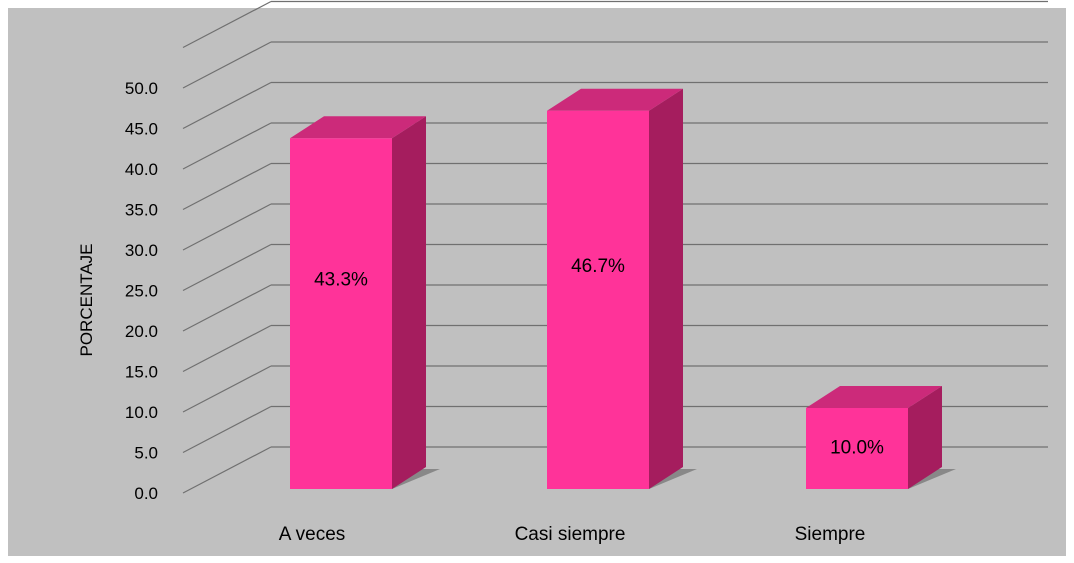 The width and height of the screenshot is (1074, 563). Describe the element at coordinates (615, 99) in the screenshot. I see `bar-top-casi-siempre` at that location.